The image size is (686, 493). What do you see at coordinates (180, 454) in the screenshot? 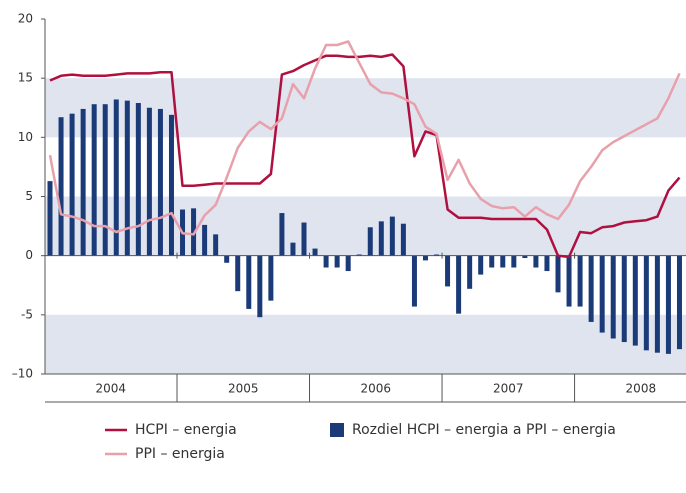
I see `legend-label: PPI – energia` at bounding box center [180, 454].